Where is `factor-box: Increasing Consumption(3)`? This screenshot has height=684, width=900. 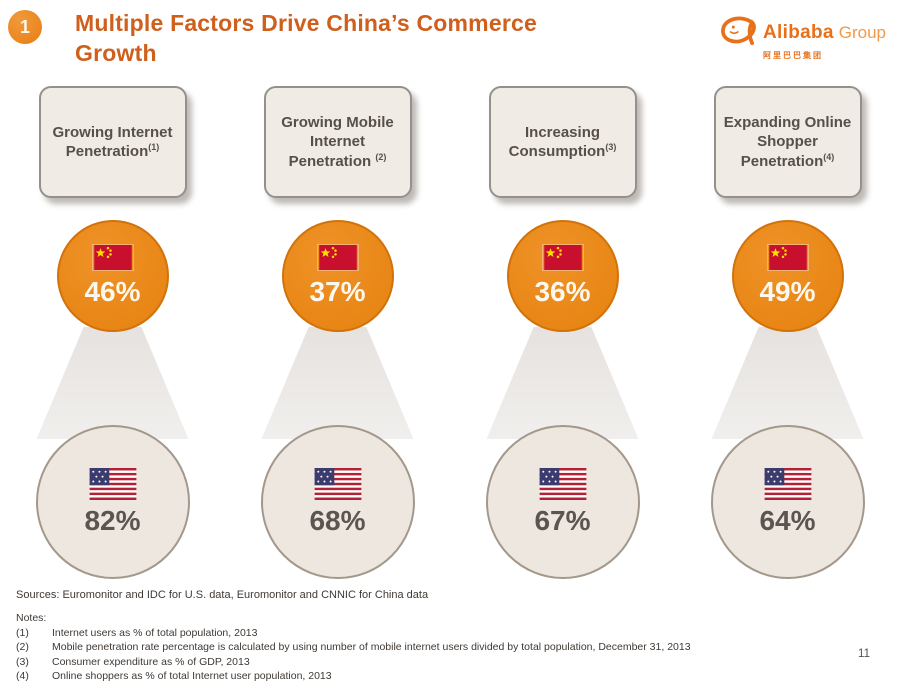
factor-box: Increasing Consumption(3) is located at coordinates (562, 142).